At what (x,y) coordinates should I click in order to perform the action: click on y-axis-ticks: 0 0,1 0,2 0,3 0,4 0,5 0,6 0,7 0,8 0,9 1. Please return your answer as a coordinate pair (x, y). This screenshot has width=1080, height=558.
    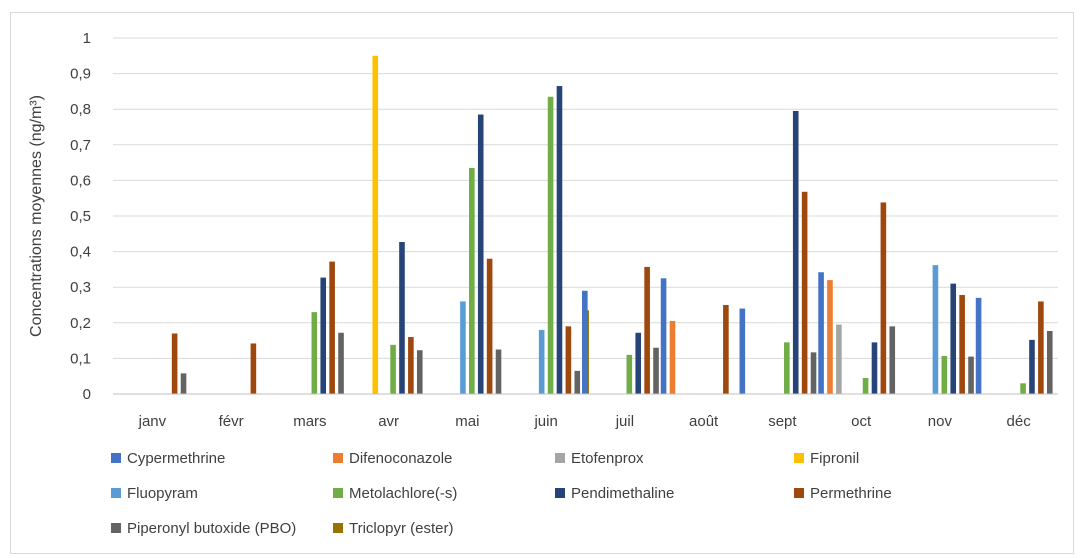
    Looking at the image, I should click on (80, 216).